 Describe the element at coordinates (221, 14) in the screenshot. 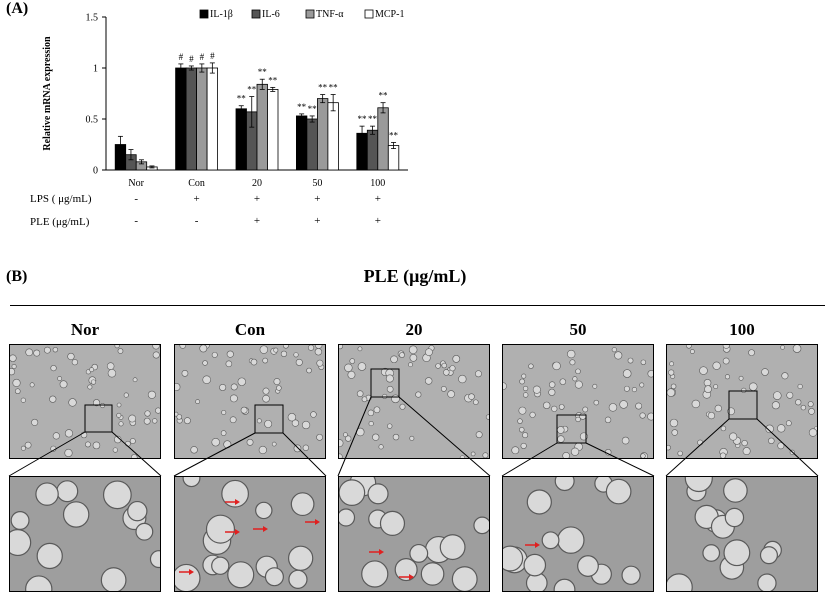

I see `legend-label: IL-1β` at that location.